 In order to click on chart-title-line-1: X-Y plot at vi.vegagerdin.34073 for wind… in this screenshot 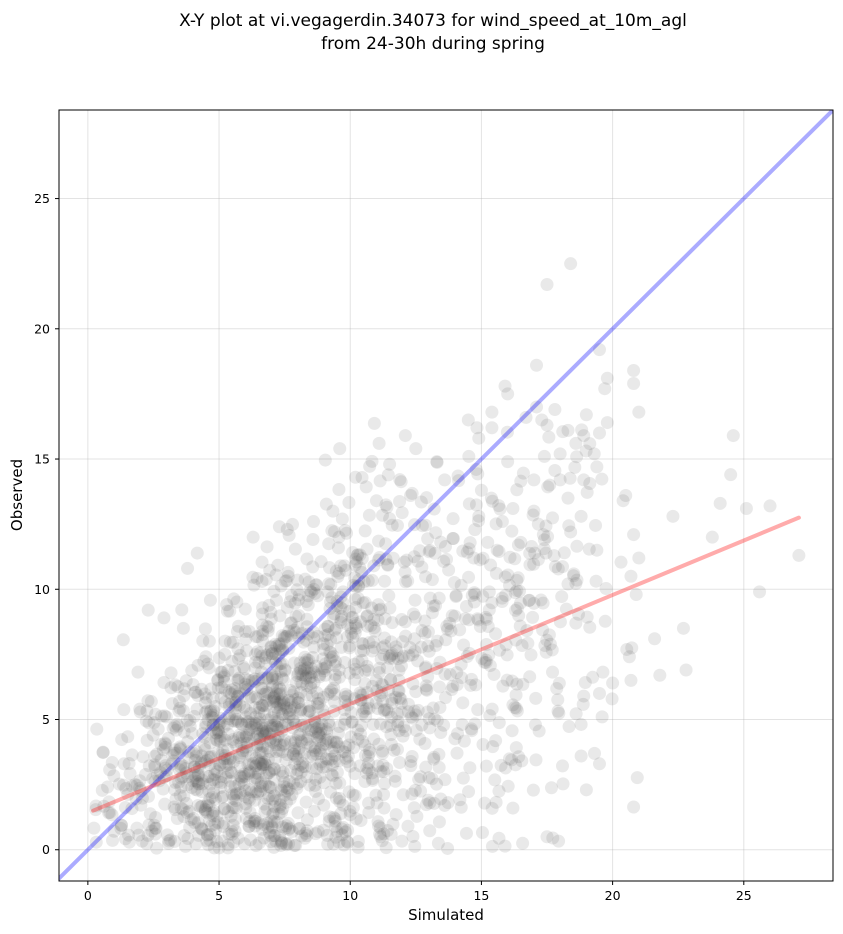, I will do `click(433, 21)`.